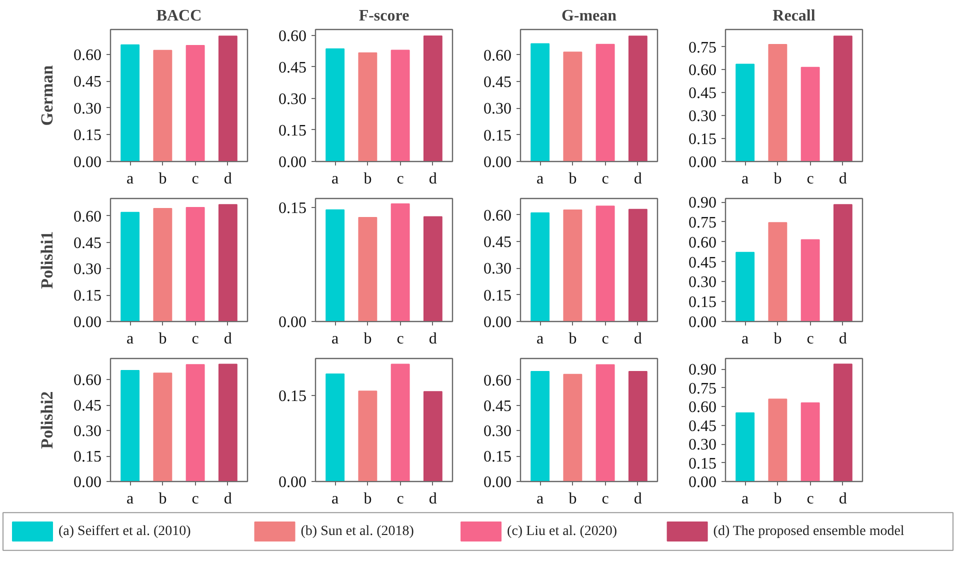 Image resolution: width=955 pixels, height=567 pixels. Describe the element at coordinates (794, 16) in the screenshot. I see `chart-title: Recall` at that location.